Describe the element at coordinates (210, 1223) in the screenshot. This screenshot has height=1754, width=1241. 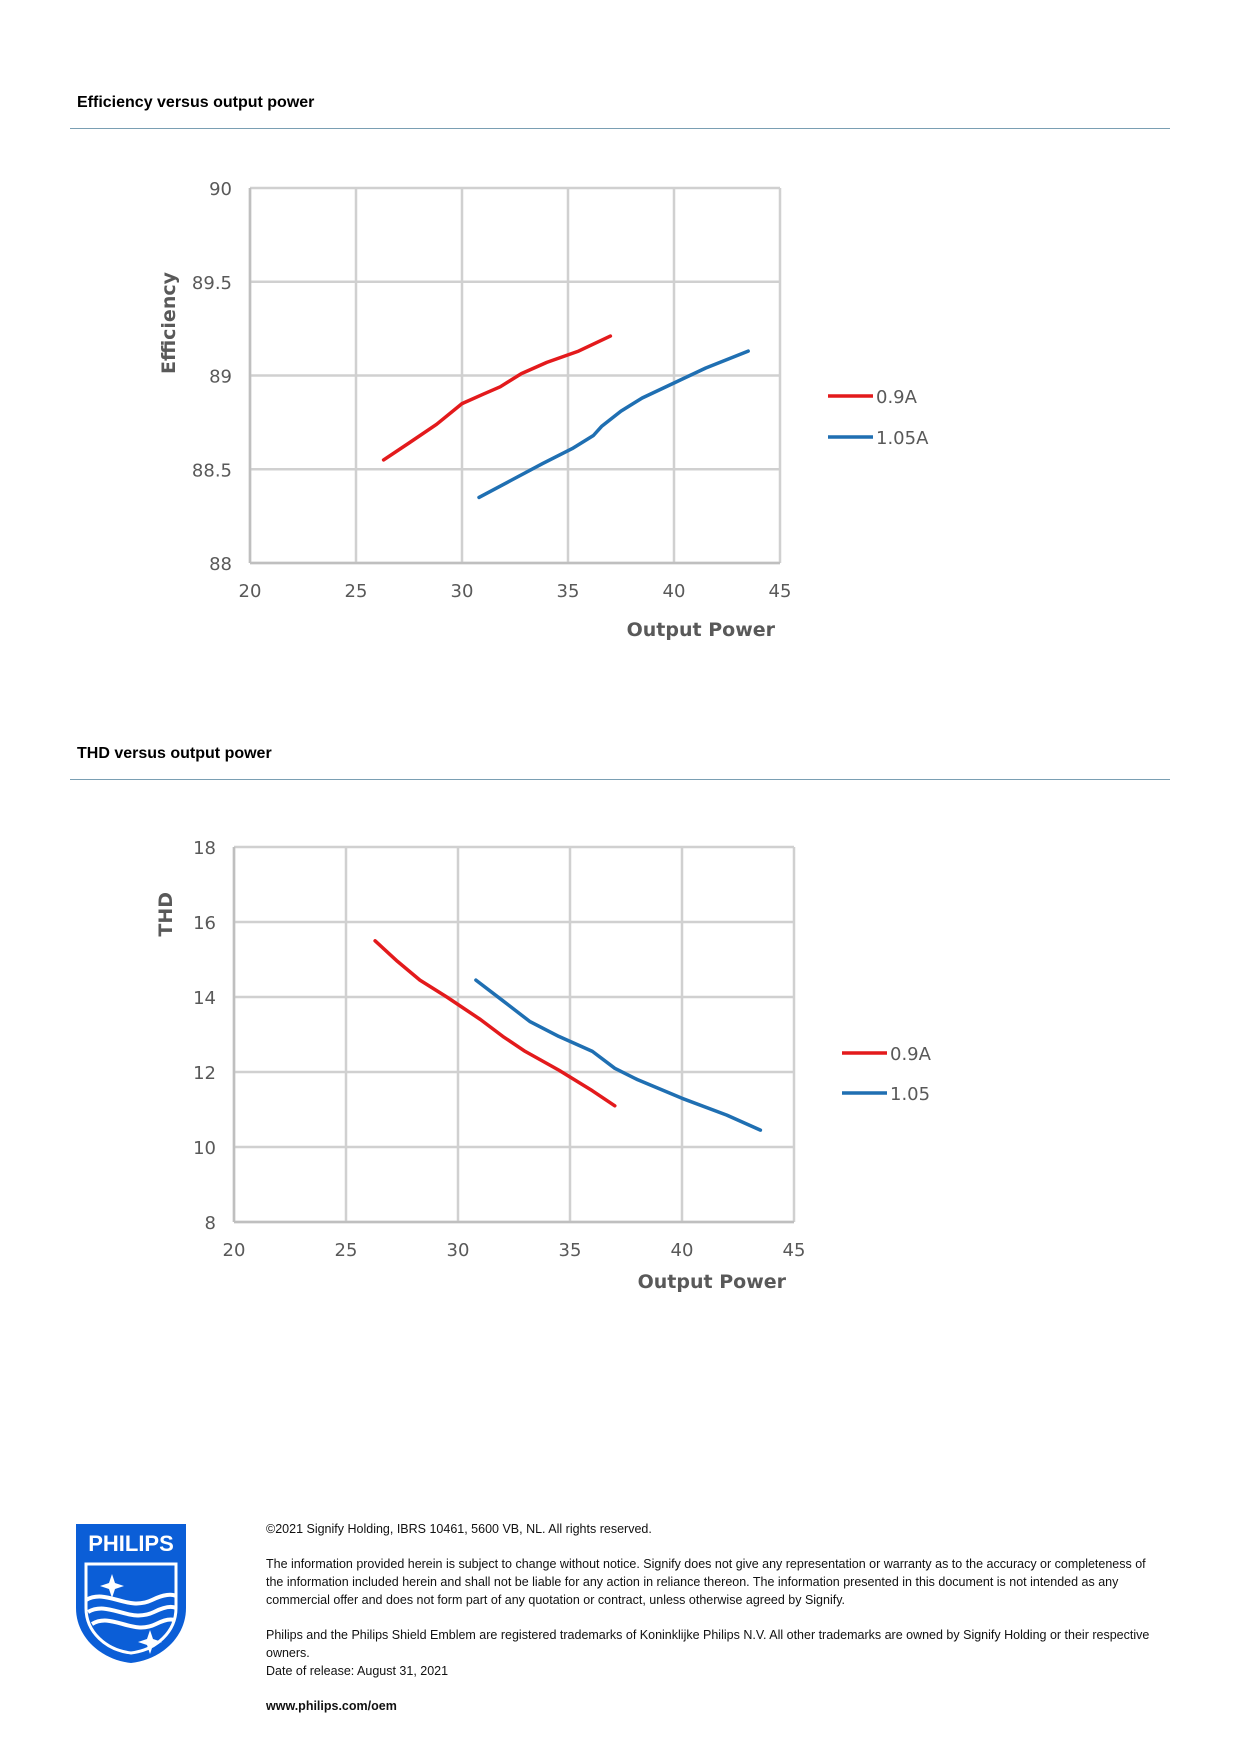
I see `y-tick-label: 8` at that location.